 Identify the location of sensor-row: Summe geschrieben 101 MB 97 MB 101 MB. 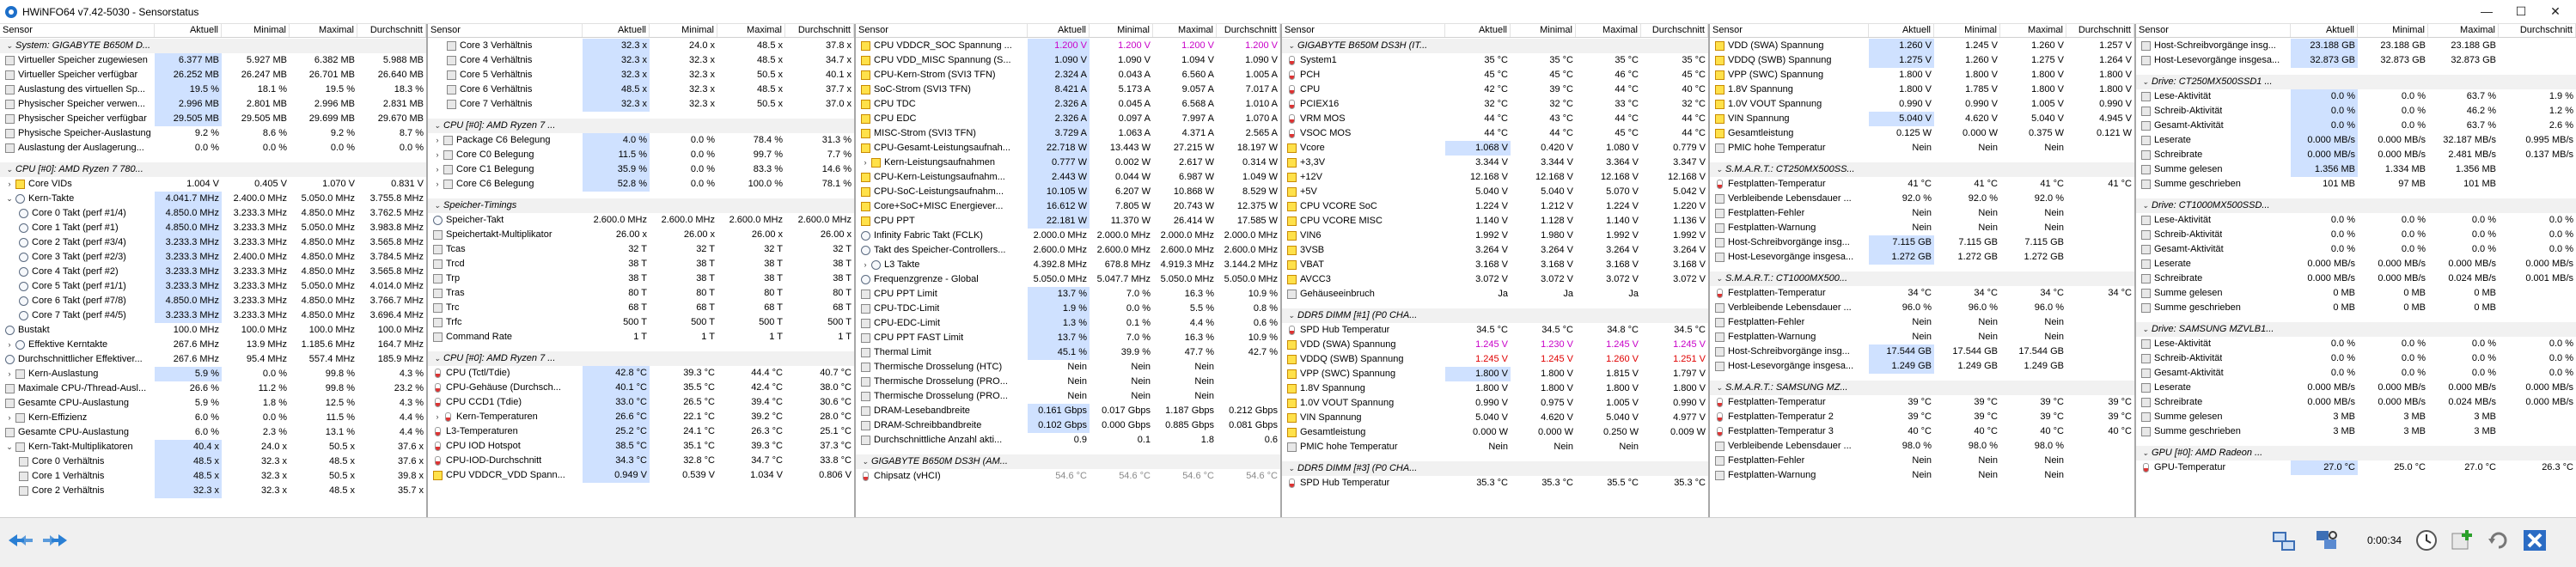
(2356, 184).